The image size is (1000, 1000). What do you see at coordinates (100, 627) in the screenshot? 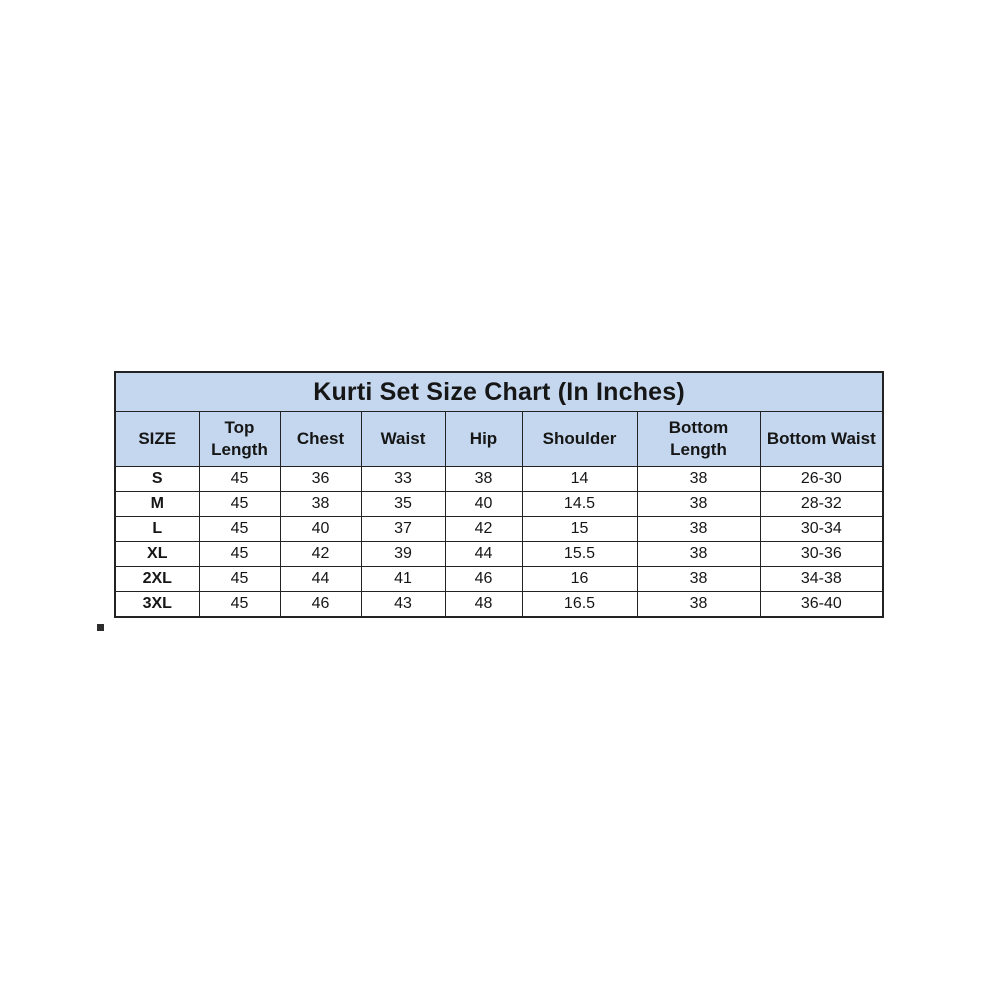
I see `corner-artifact-mark` at bounding box center [100, 627].